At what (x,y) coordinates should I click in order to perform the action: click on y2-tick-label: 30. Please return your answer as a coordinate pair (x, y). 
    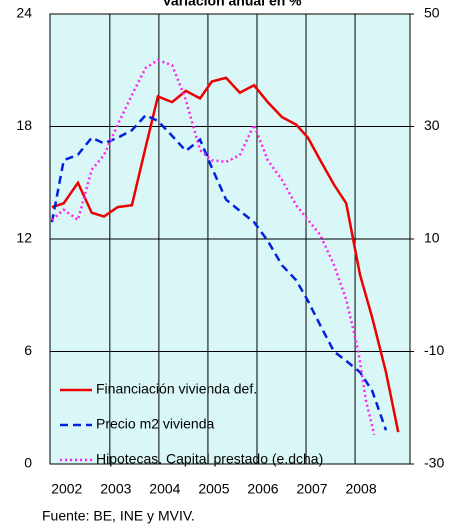
    Looking at the image, I should click on (432, 125).